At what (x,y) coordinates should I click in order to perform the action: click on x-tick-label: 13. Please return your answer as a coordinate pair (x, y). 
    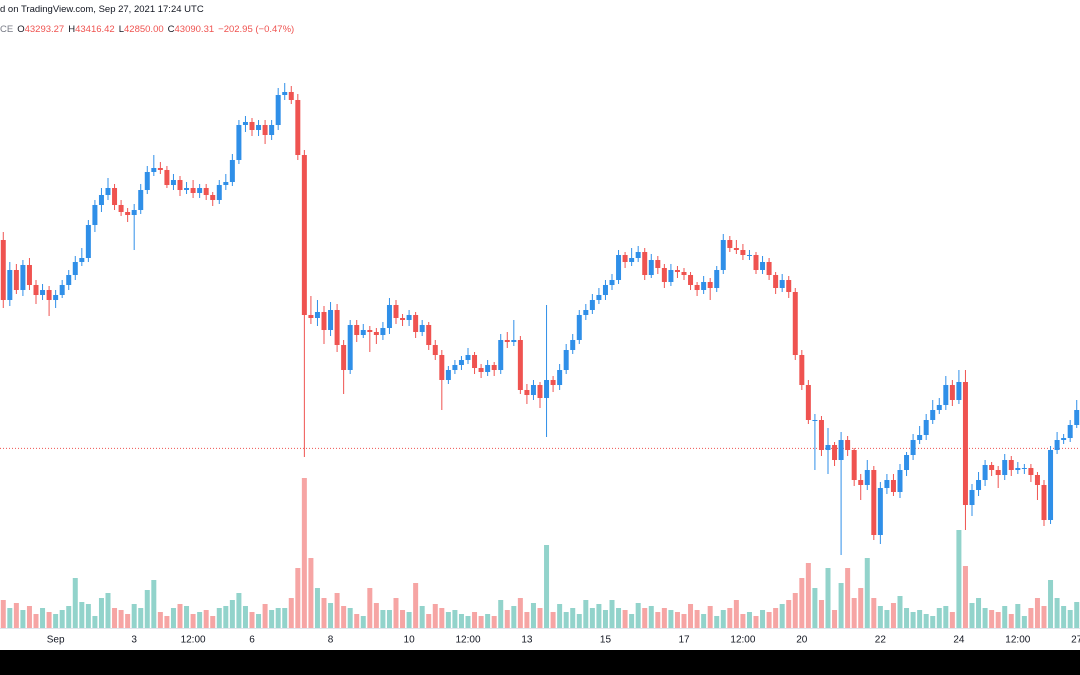
    Looking at the image, I should click on (527, 640).